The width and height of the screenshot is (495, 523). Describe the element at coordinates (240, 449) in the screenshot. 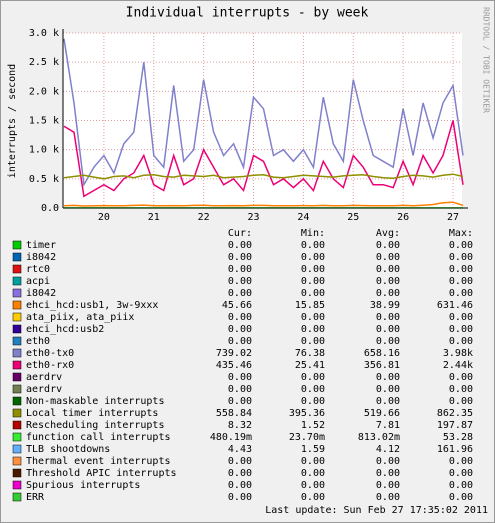

I see `legend-value: 4.43` at that location.